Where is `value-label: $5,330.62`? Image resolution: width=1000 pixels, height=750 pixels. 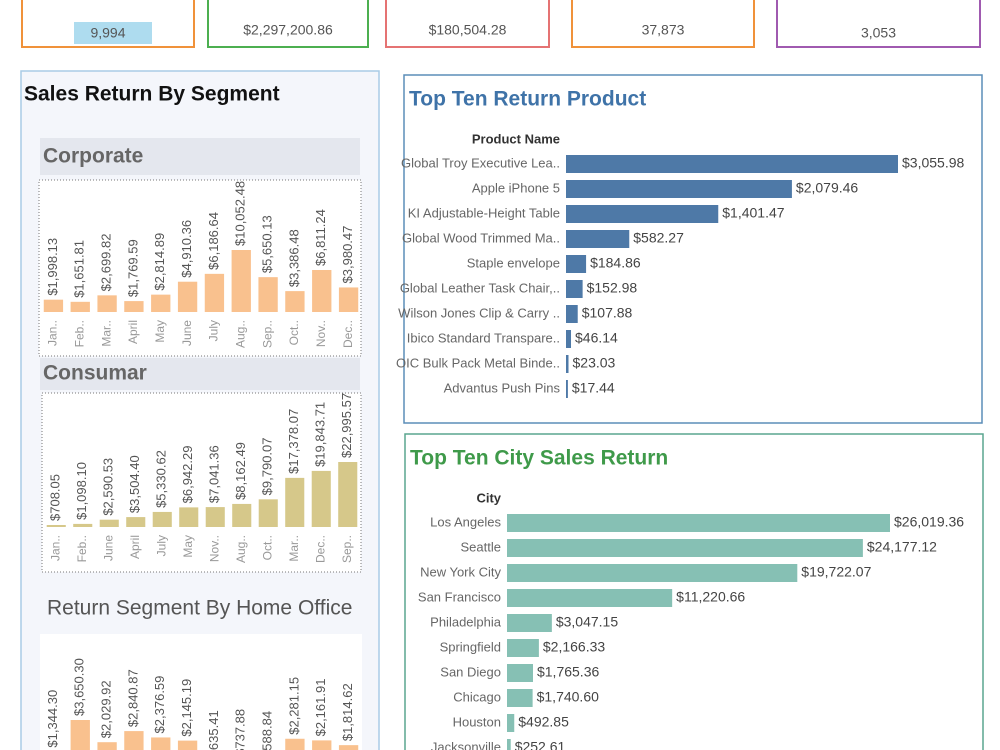 value-label: $5,330.62 is located at coordinates (161, 479).